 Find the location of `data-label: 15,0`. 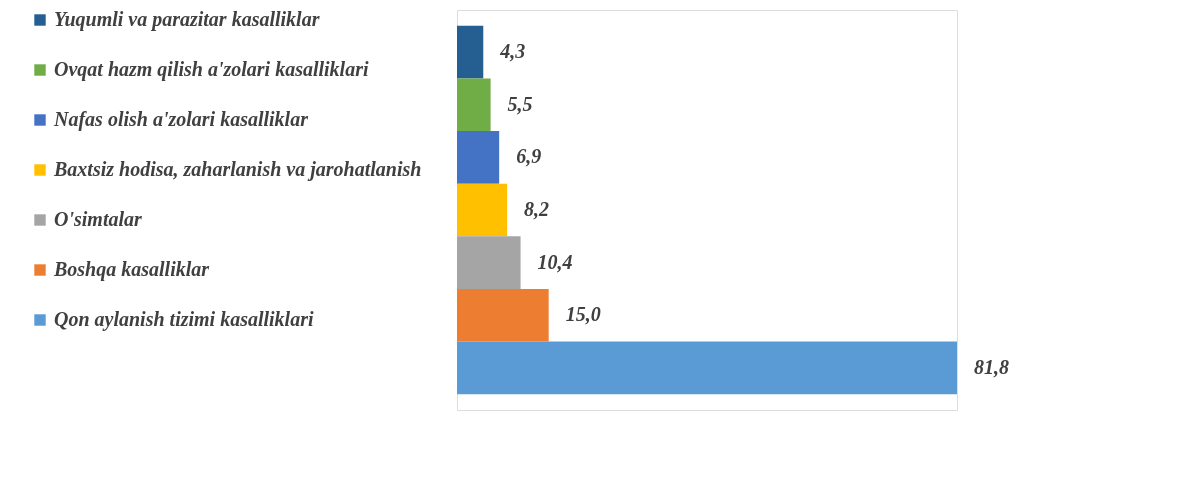

data-label: 15,0 is located at coordinates (583, 314).